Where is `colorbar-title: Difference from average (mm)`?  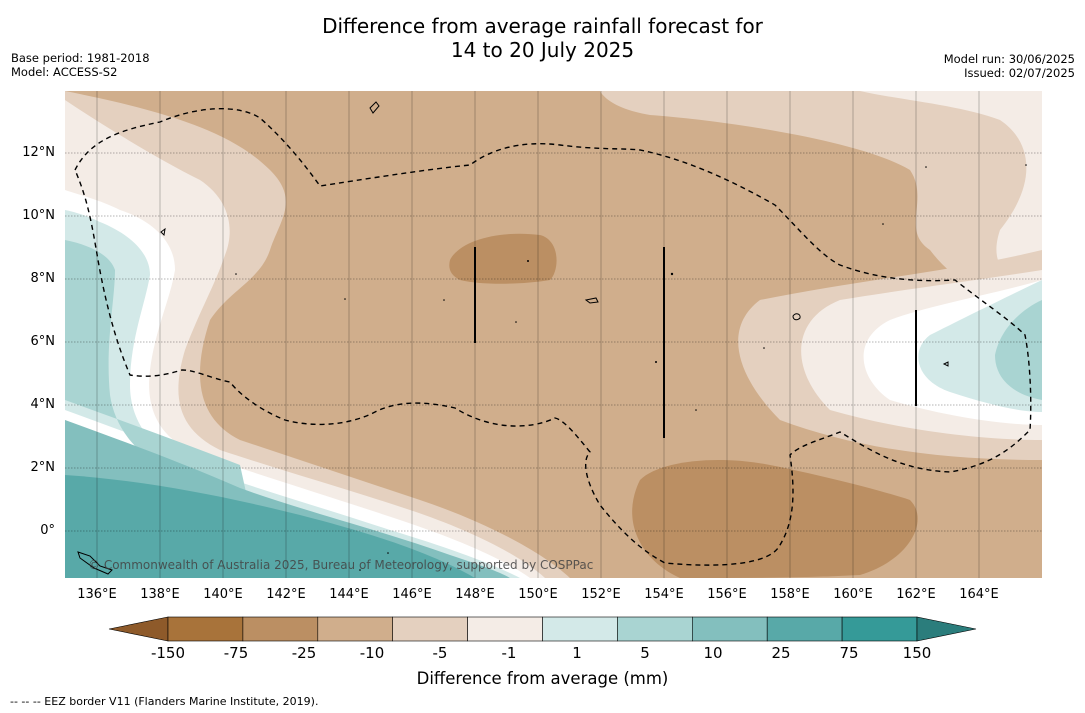 colorbar-title: Difference from average (mm) is located at coordinates (542, 678).